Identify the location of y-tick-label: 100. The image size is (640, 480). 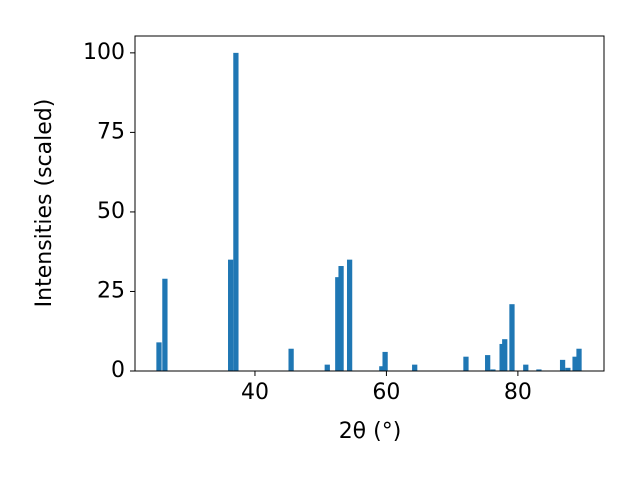
(104, 52).